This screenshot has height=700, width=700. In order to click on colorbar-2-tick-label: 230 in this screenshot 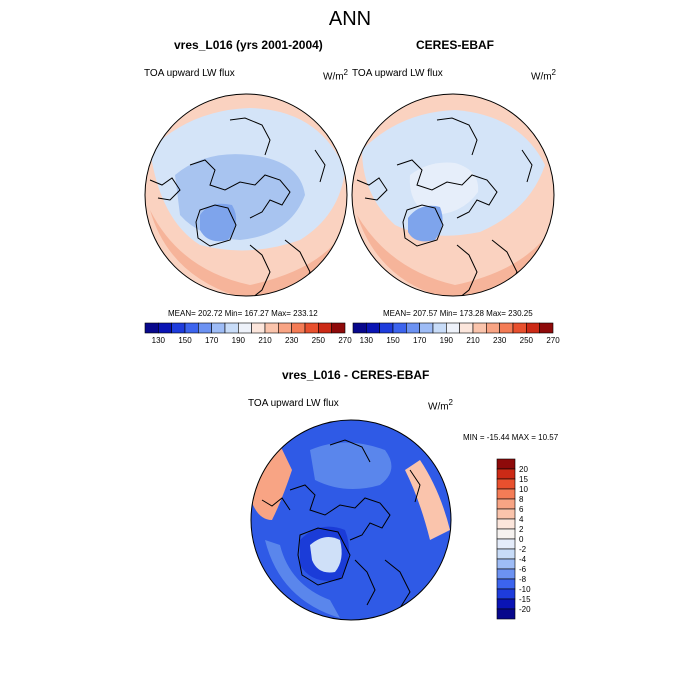, I will do `click(500, 340)`.